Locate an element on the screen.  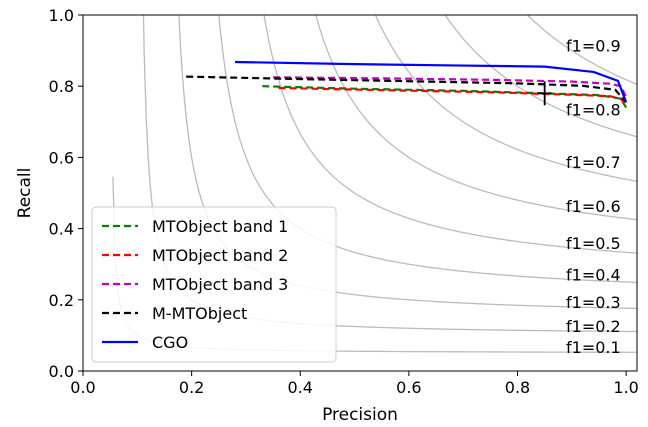
legend-label: M-MTObject is located at coordinates (199, 313).